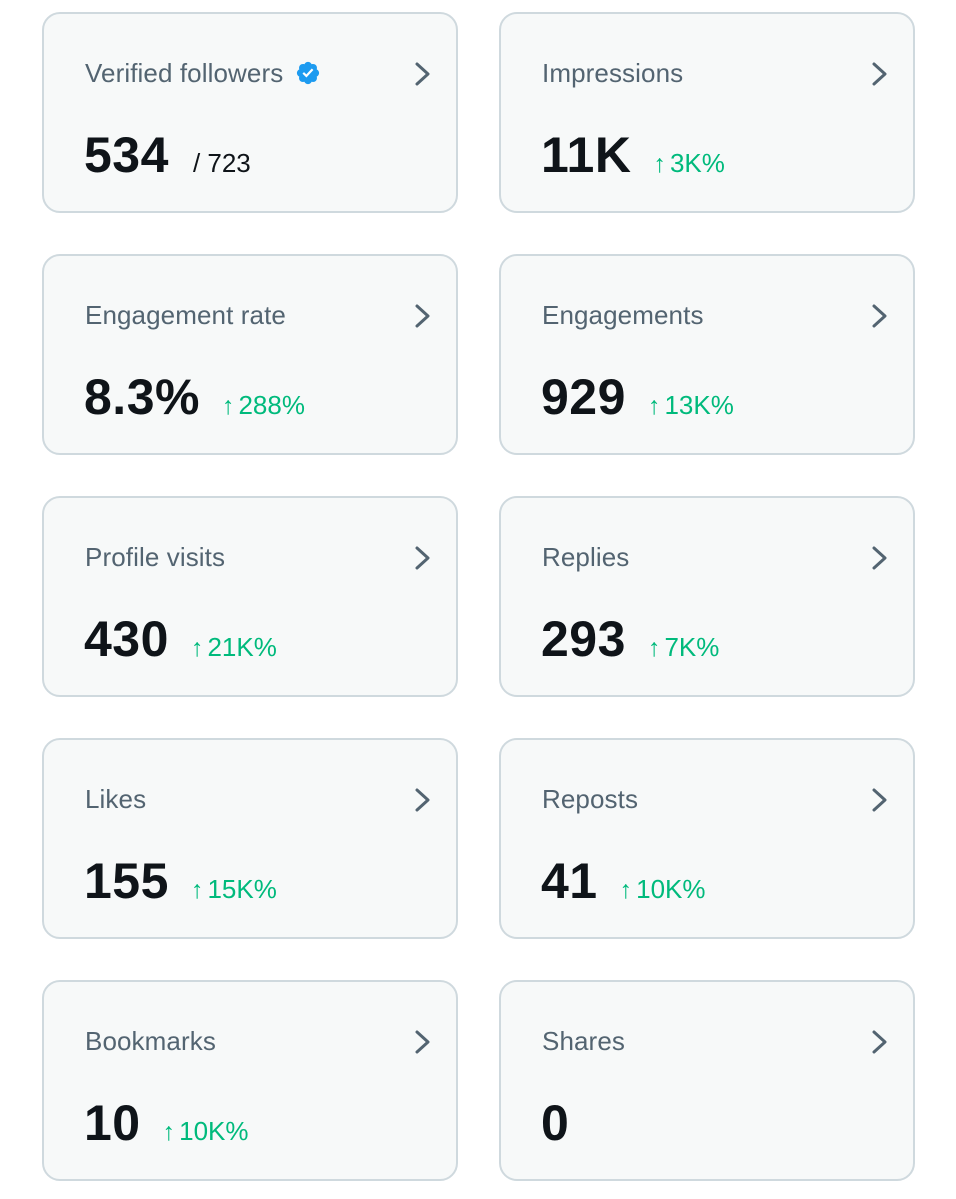 The image size is (956, 1199). Describe the element at coordinates (180, 639) in the screenshot. I see `card-value-row: 430 ↑ 21K%` at that location.